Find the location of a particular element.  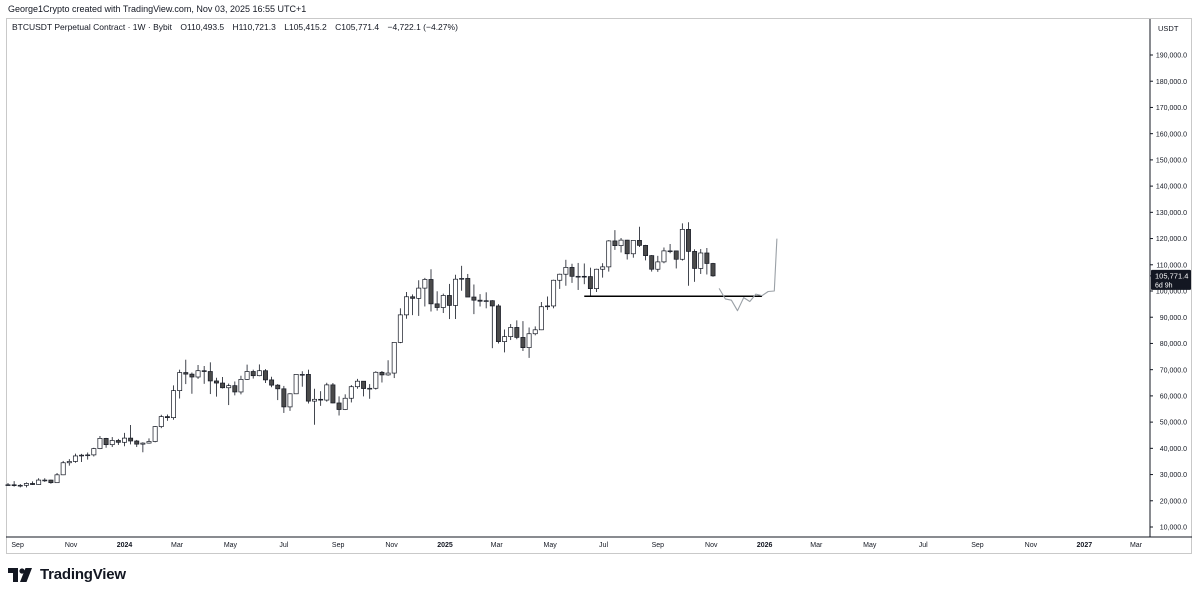

time-tick-label: May is located at coordinates (231, 545).